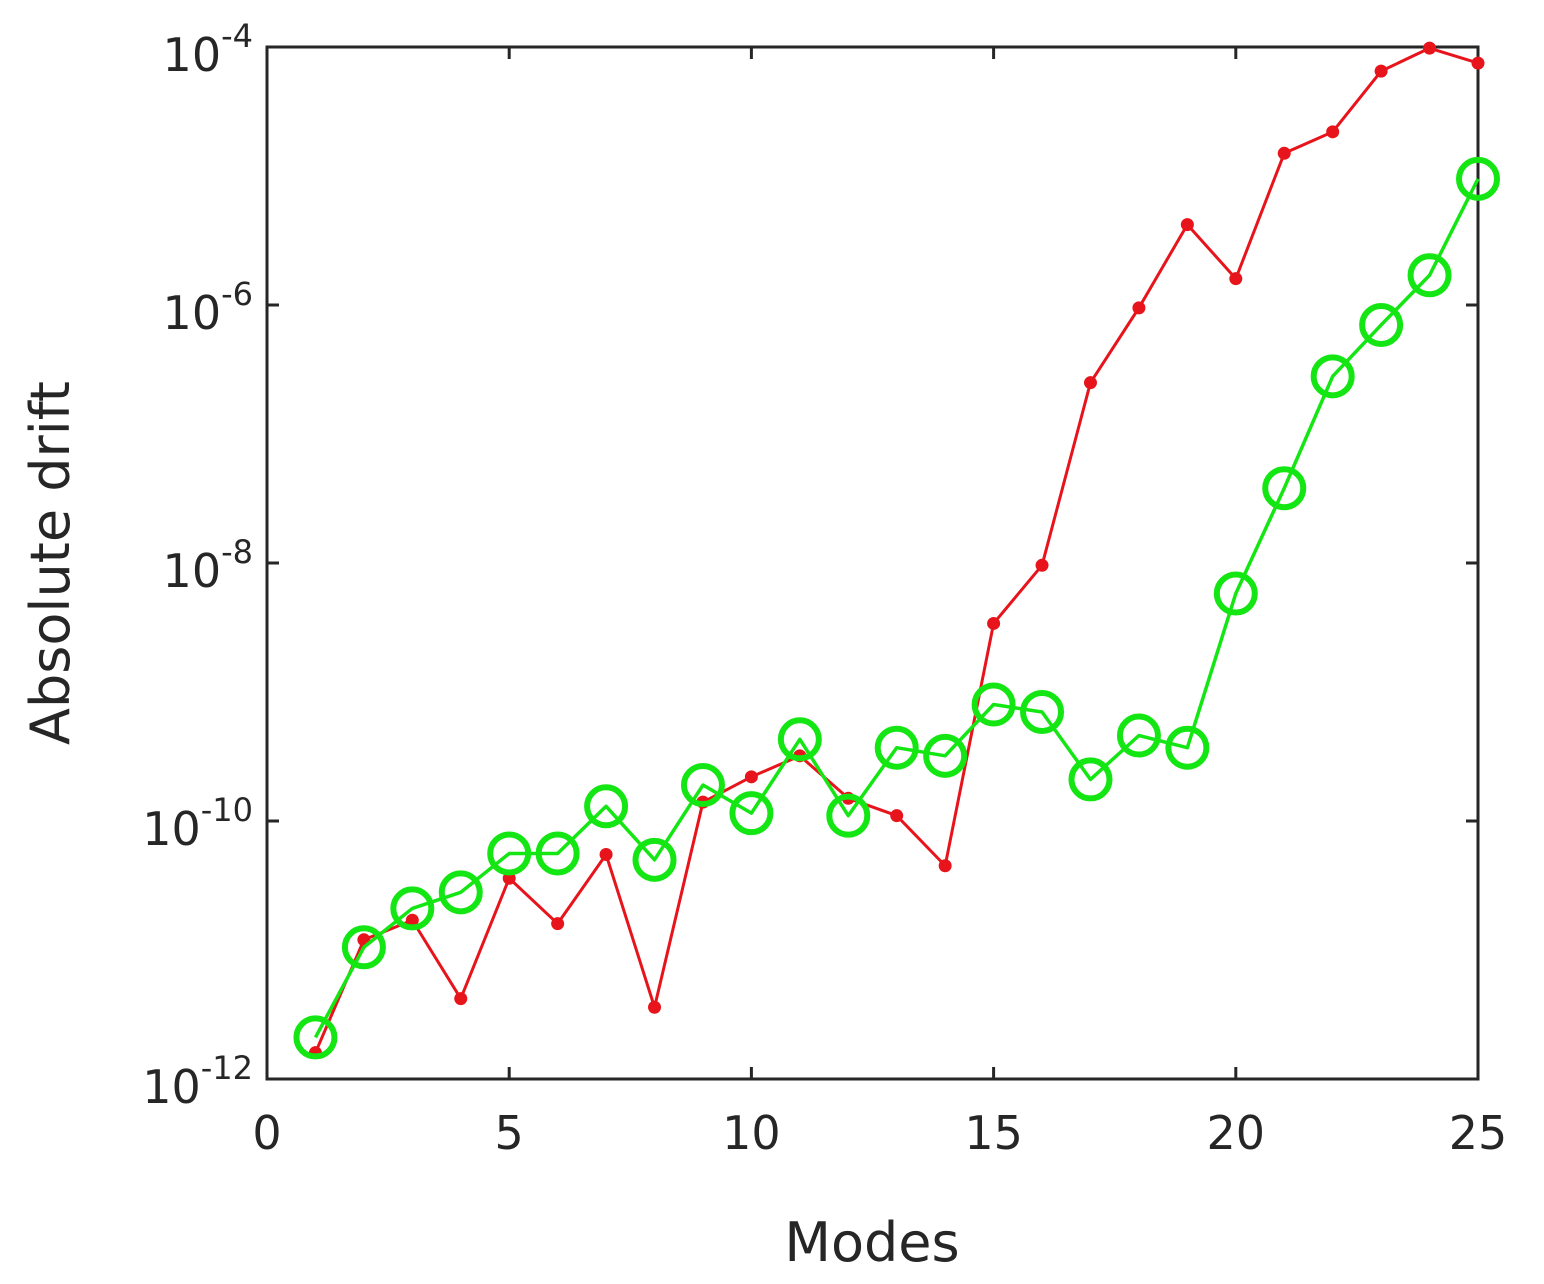 This screenshot has width=1544, height=1284. Describe the element at coordinates (197, 823) in the screenshot. I see `y-tick-label: 10⁻¹⁰` at that location.